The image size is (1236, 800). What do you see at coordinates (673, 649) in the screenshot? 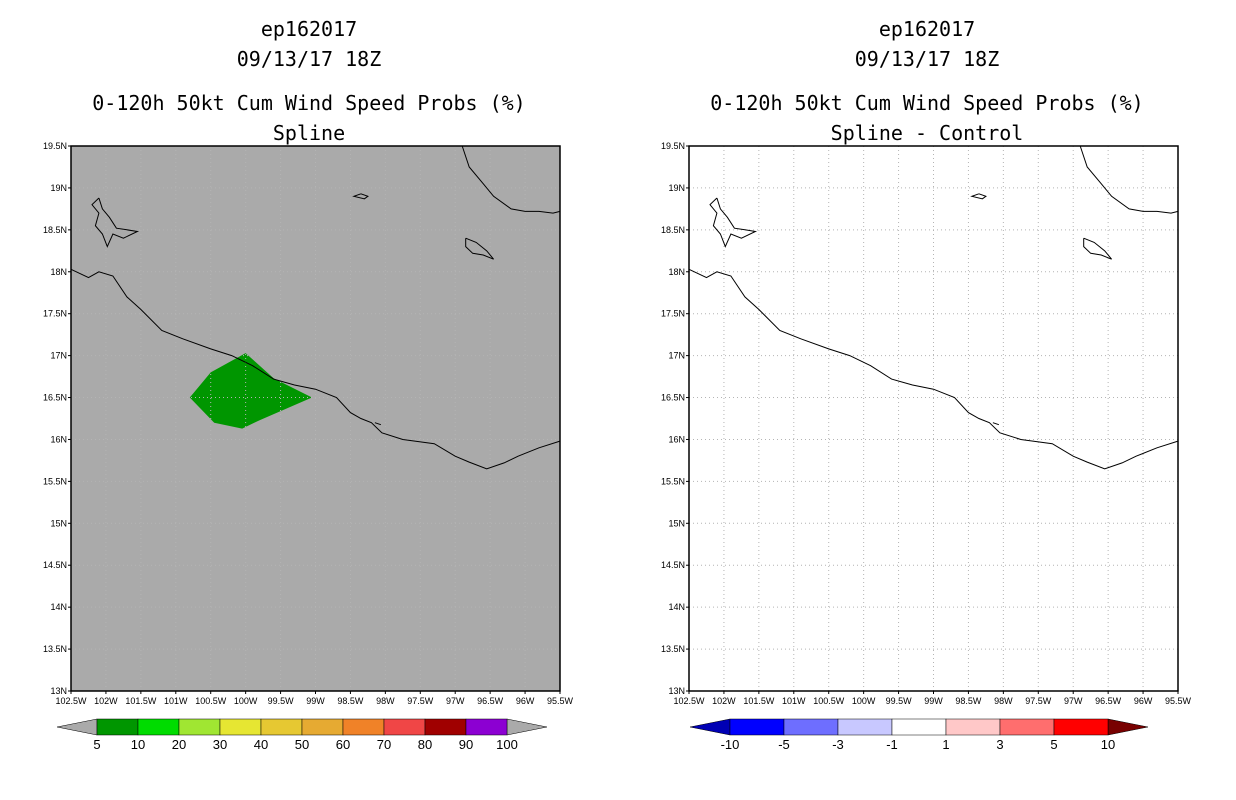
I see `lat-tick-label: 13.5N` at bounding box center [673, 649].